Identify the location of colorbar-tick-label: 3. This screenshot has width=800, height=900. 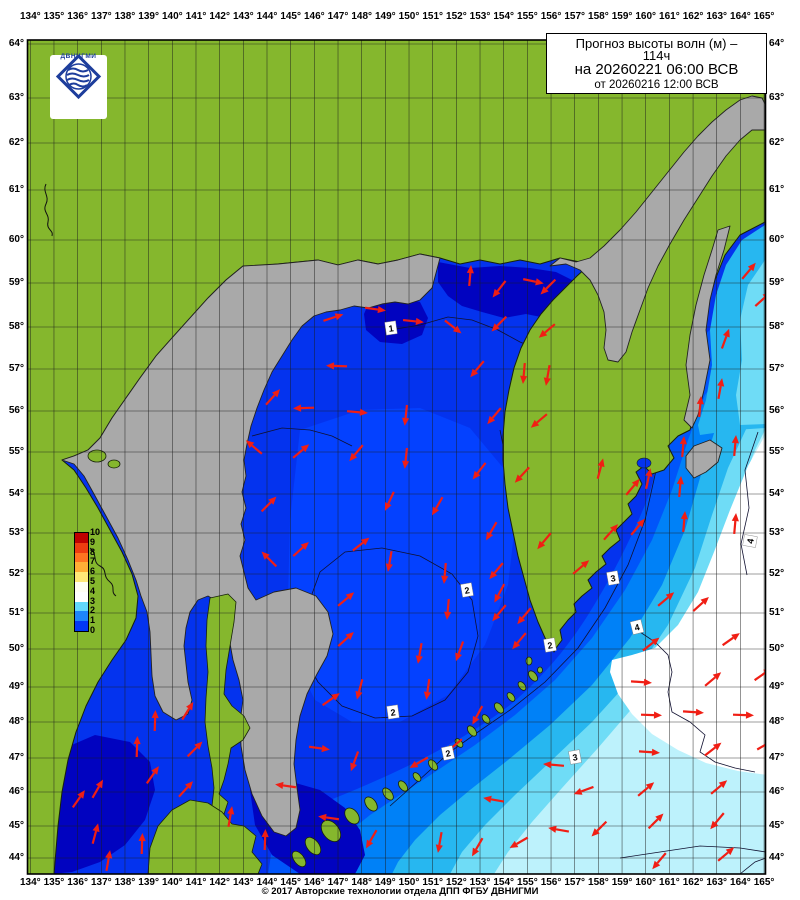
(93, 600).